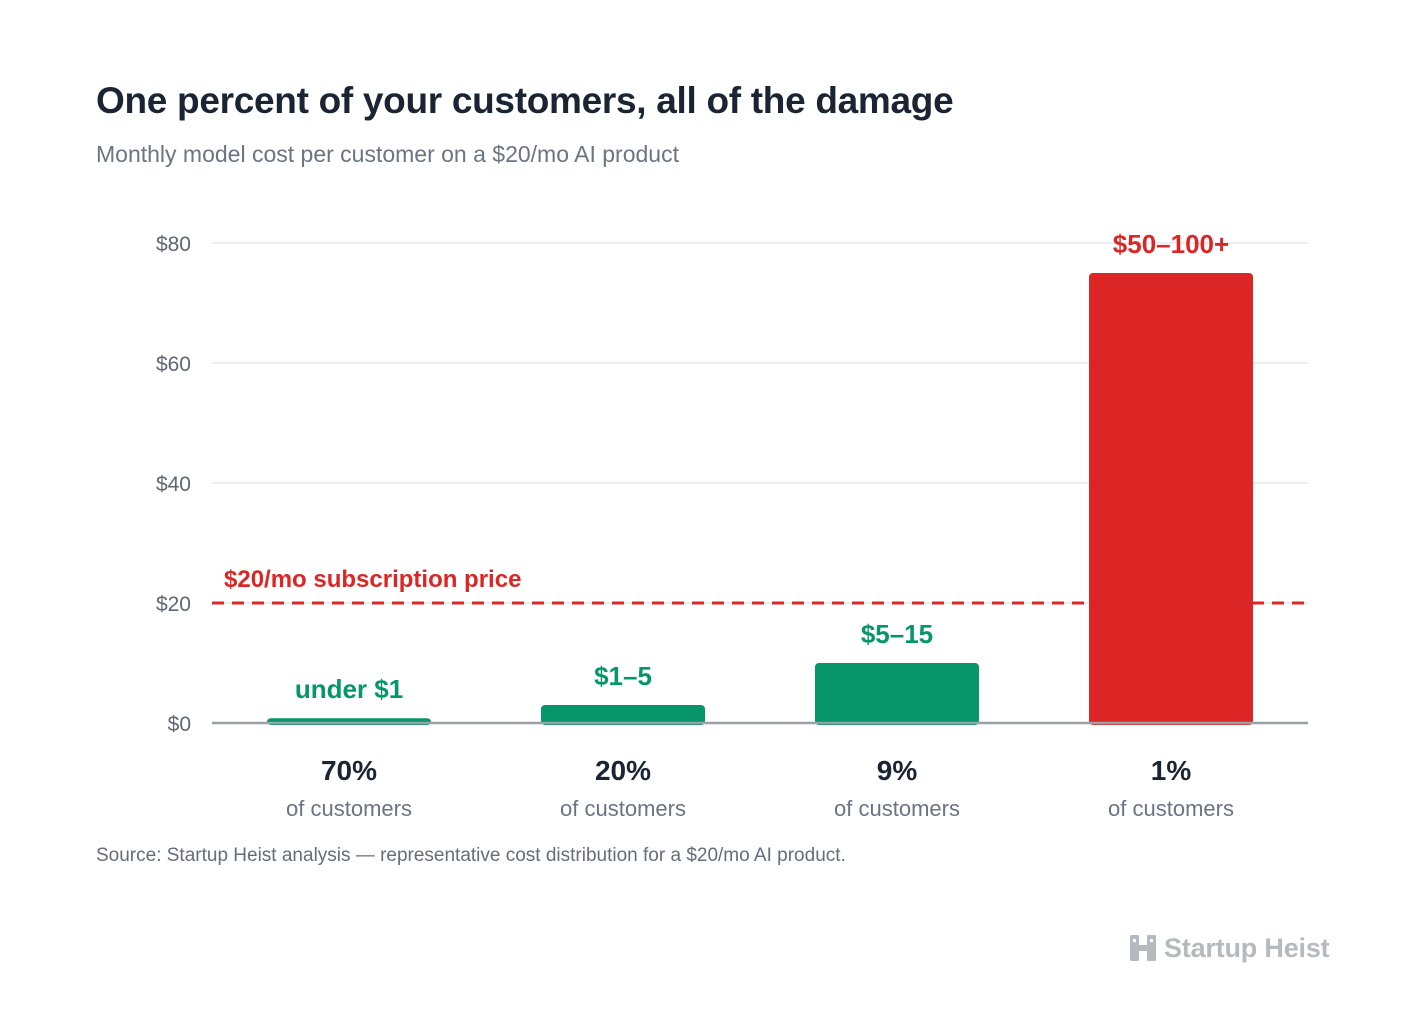 This screenshot has height=1032, width=1408. What do you see at coordinates (173, 244) in the screenshot?
I see `y-tick-label: $80` at bounding box center [173, 244].